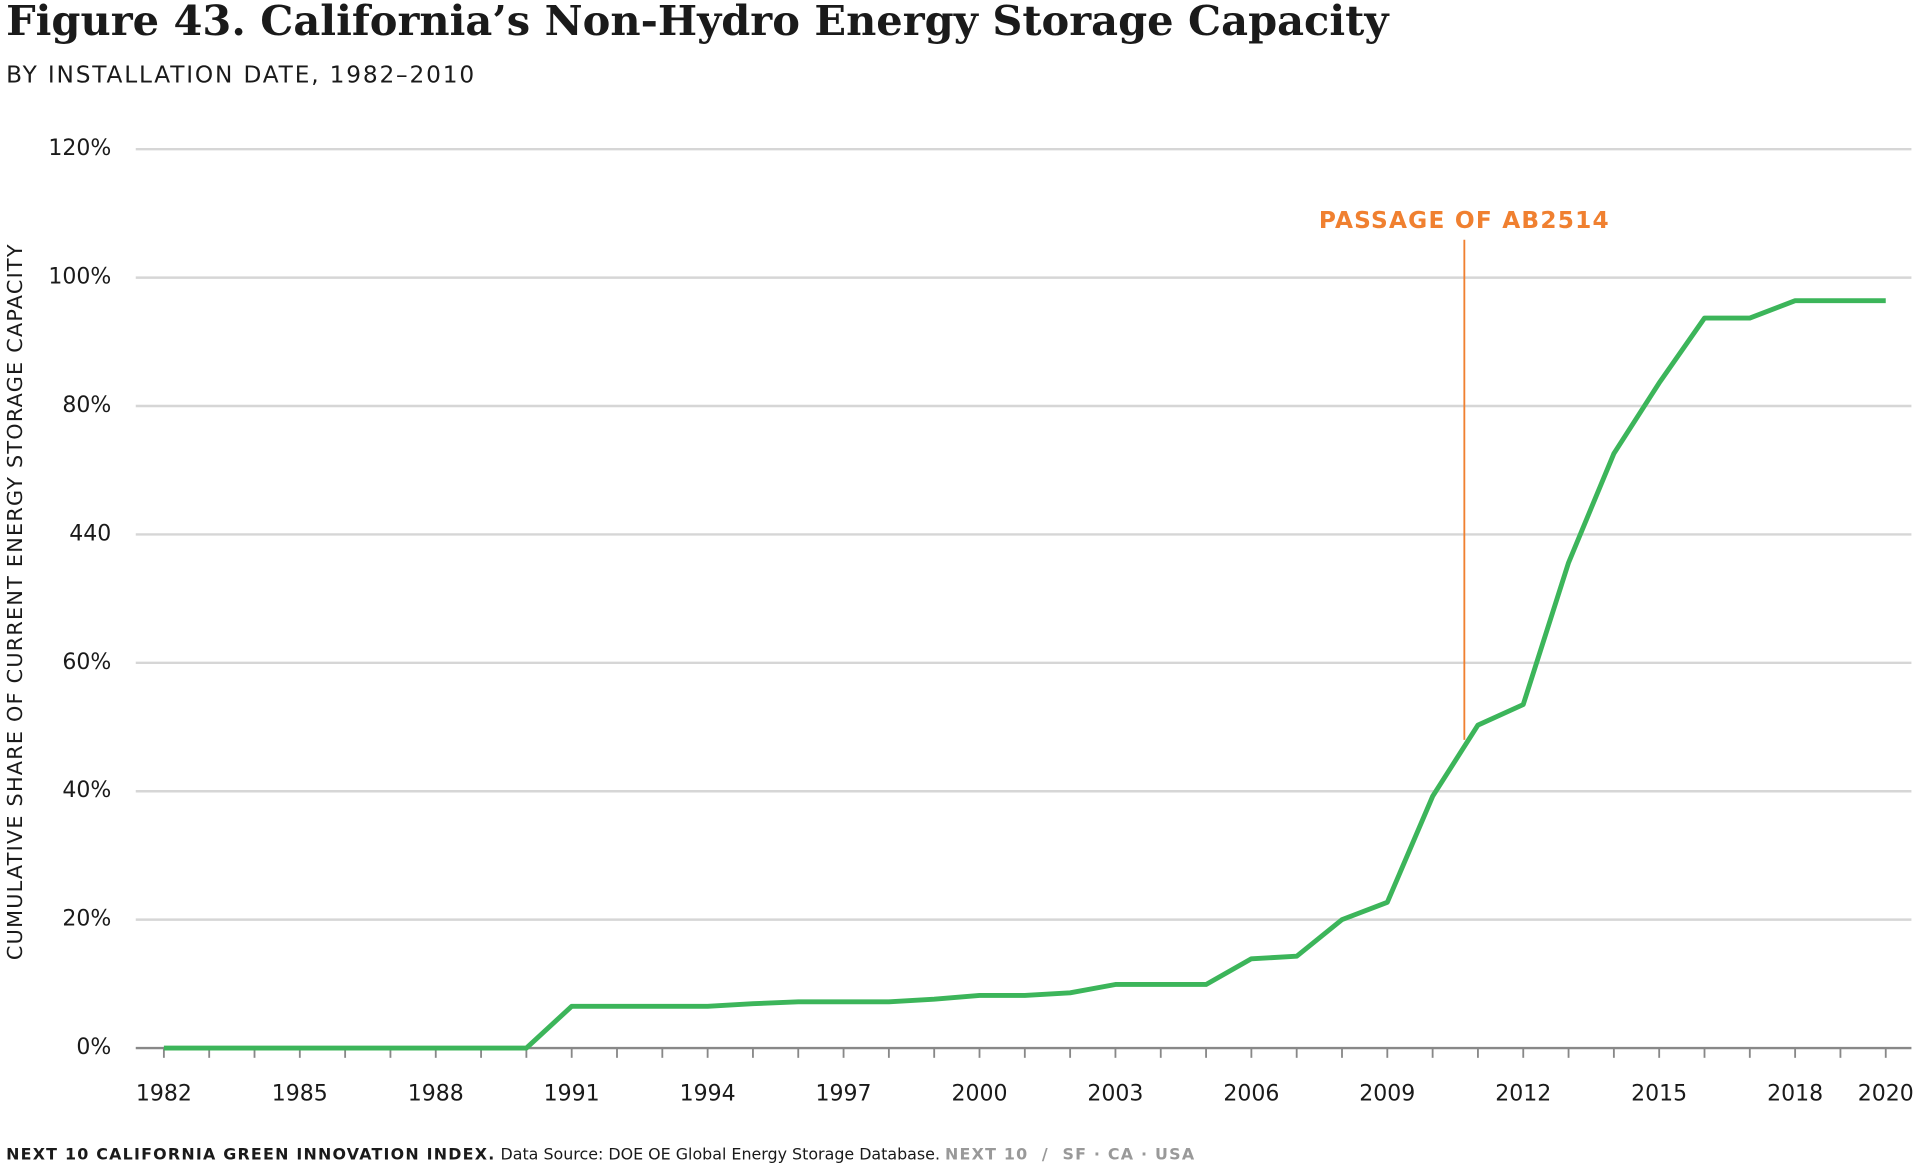 Image resolution: width=1920 pixels, height=1174 pixels. I want to click on x-tick-label: 2006, so click(1251, 1094).